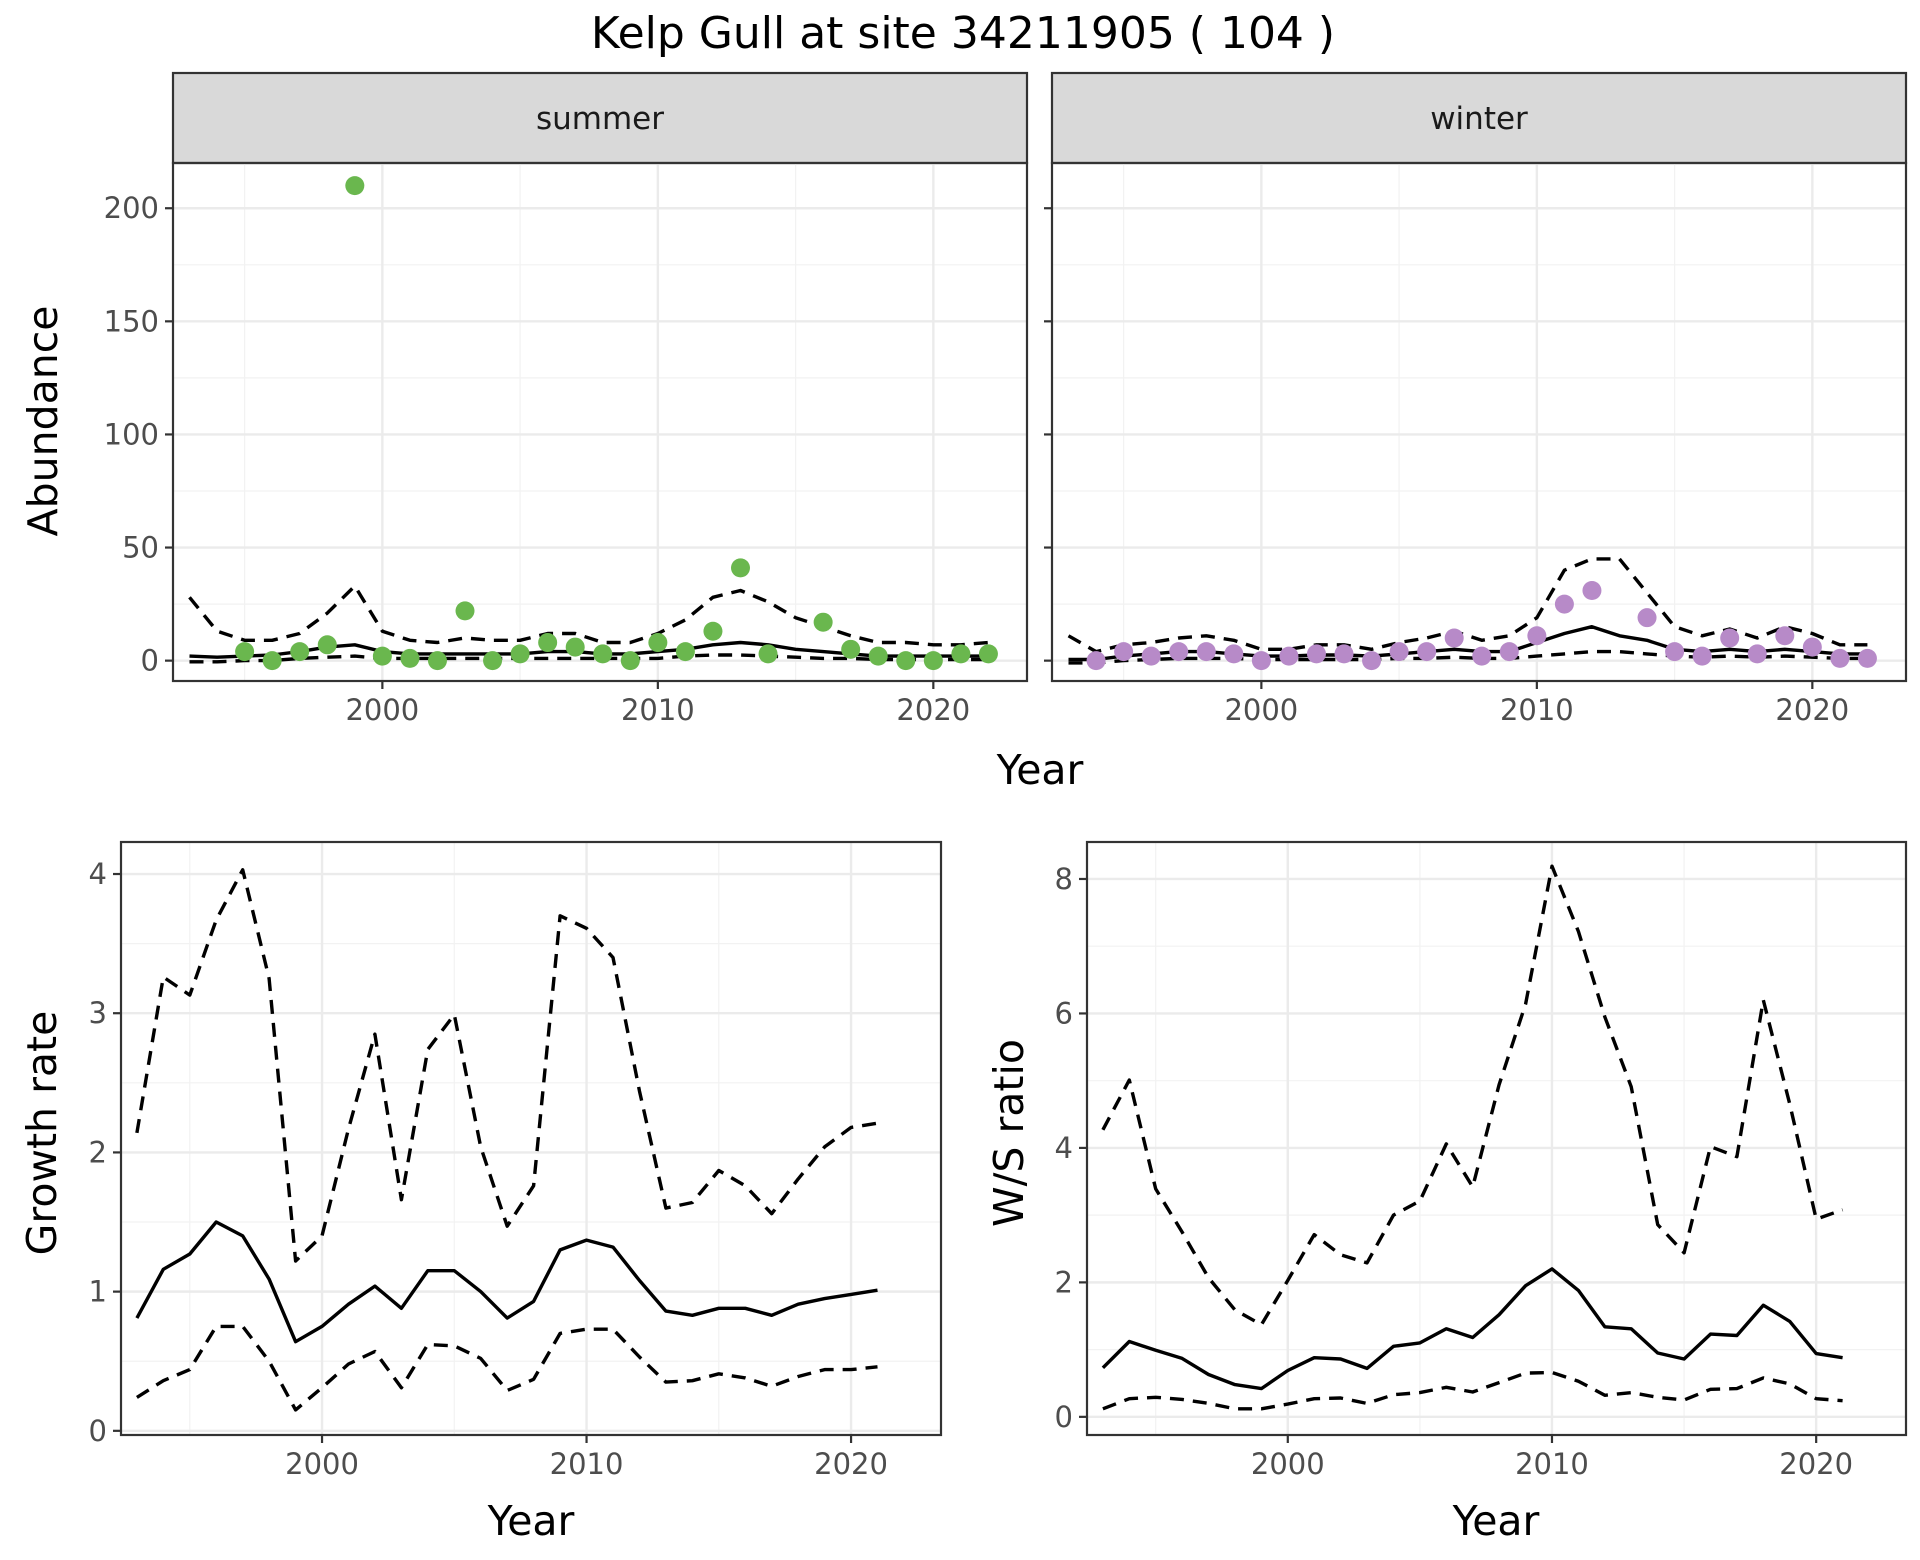 The height and width of the screenshot is (1560, 1920). I want to click on strip-summer, so click(600, 118).